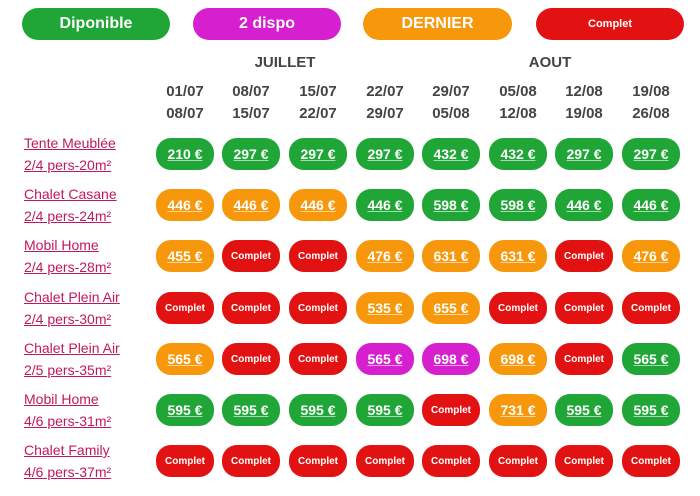 This screenshot has height=496, width=700. I want to click on accommodation-link: Mobil Home 2/4 pers-28m², so click(87, 256).